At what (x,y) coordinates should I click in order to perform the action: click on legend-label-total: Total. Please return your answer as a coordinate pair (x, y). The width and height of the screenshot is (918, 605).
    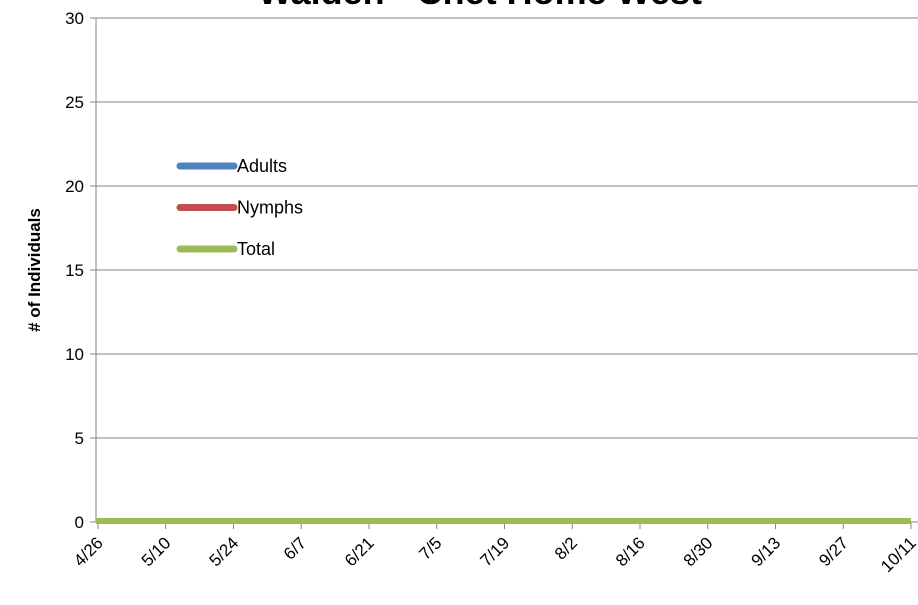
    Looking at the image, I should click on (256, 249).